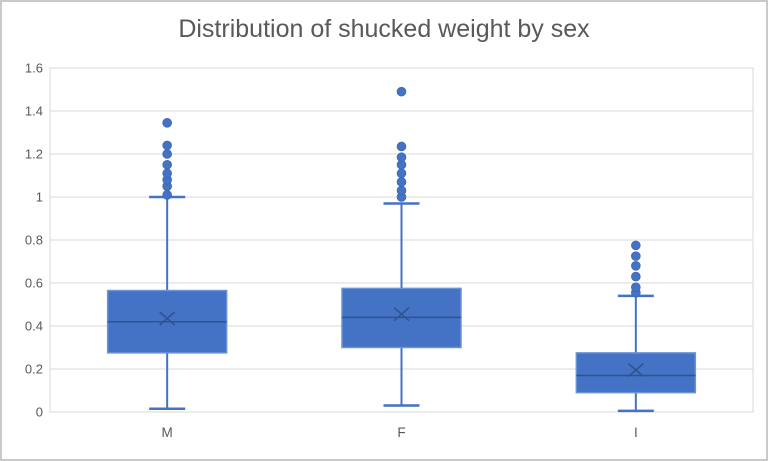  What do you see at coordinates (167, 432) in the screenshot?
I see `x-category-label-M: M` at bounding box center [167, 432].